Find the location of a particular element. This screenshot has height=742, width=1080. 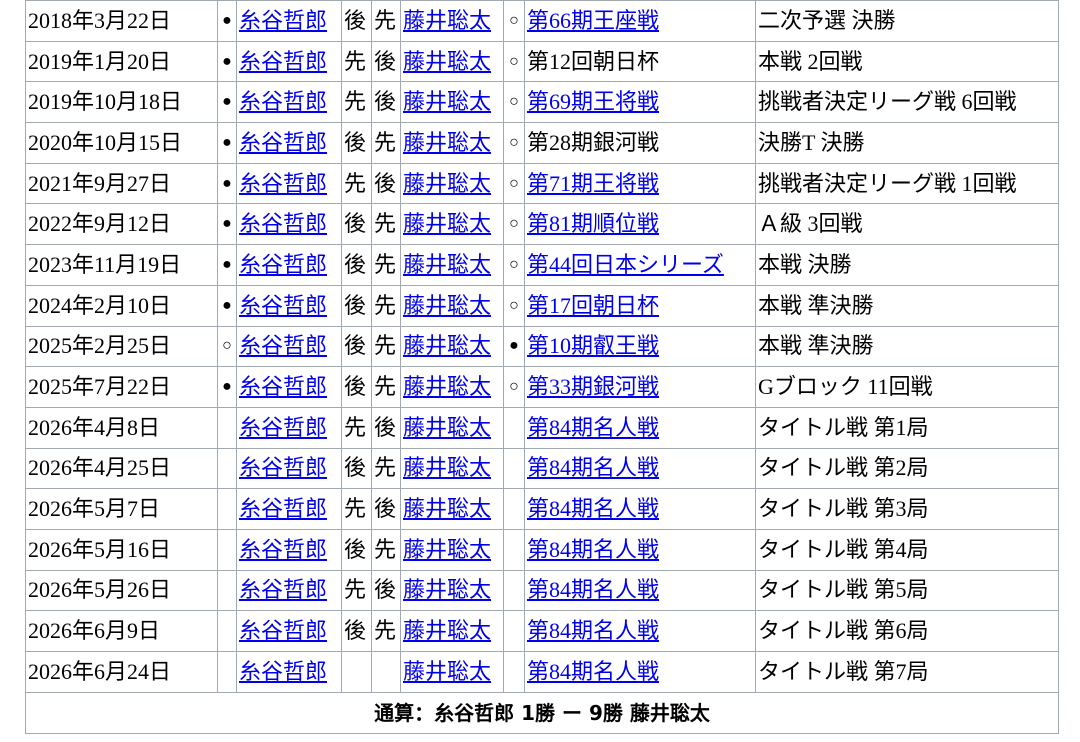

game-row: 2018年3月22日 ● 糸谷哲郎後先藤井聡太 ○ 第66期王座戦 二次予選 決勝 is located at coordinates (542, 21).